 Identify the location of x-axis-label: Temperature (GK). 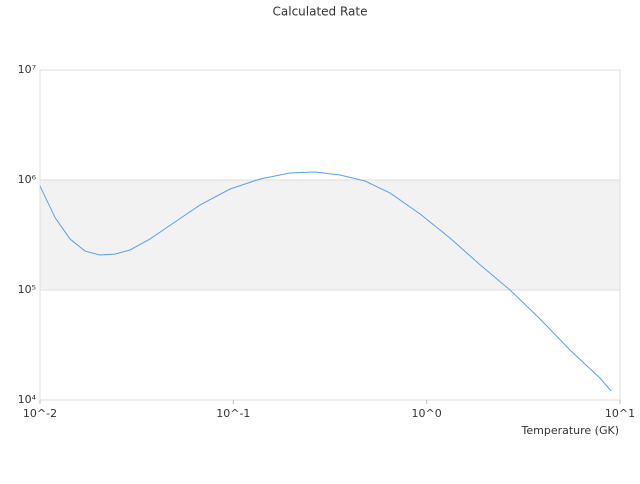
(570, 430).